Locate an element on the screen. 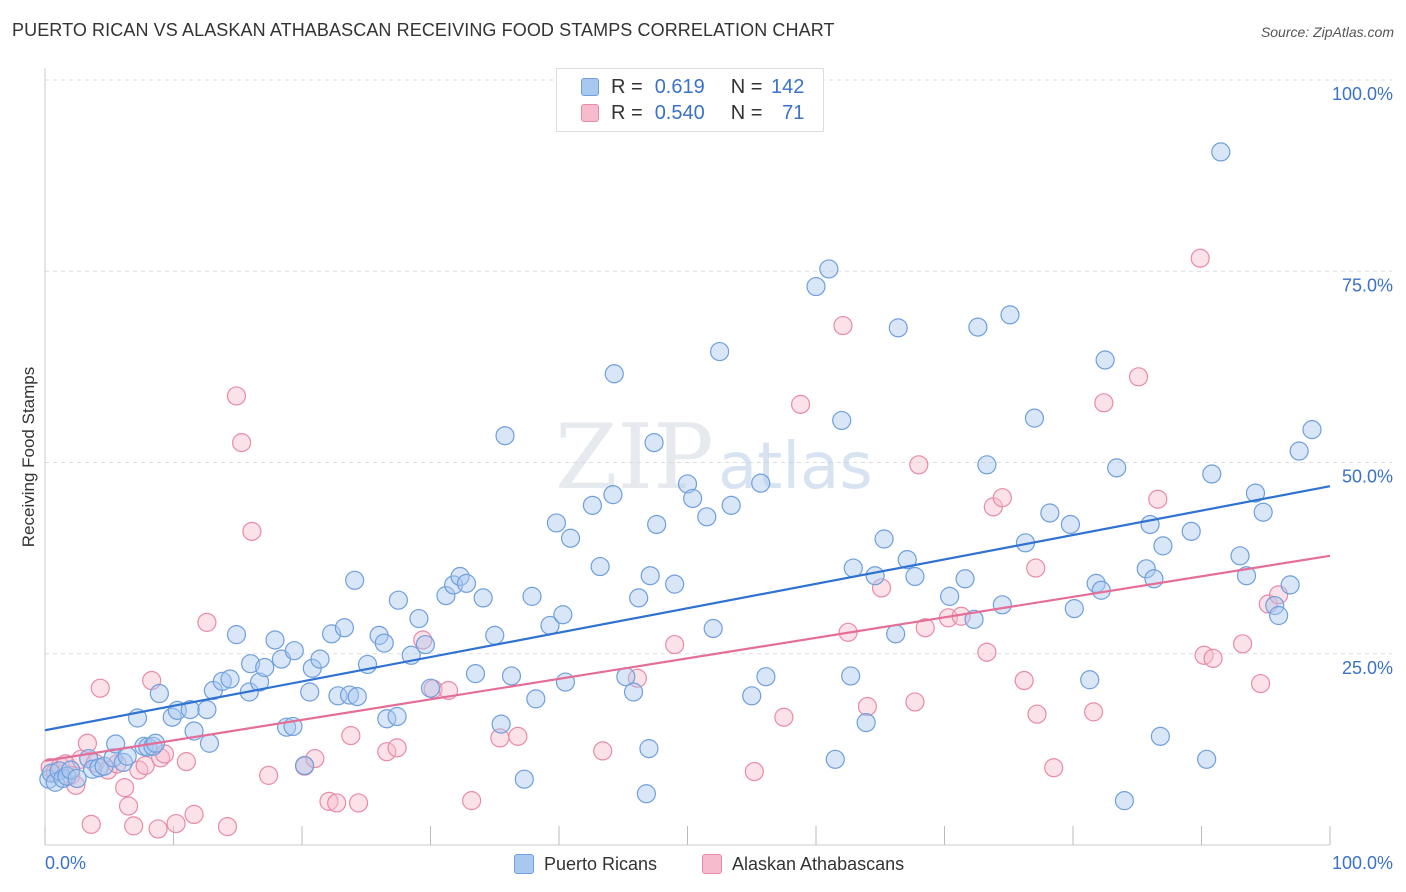 This screenshot has width=1406, height=892. legend-n-value: 71 is located at coordinates (793, 112).